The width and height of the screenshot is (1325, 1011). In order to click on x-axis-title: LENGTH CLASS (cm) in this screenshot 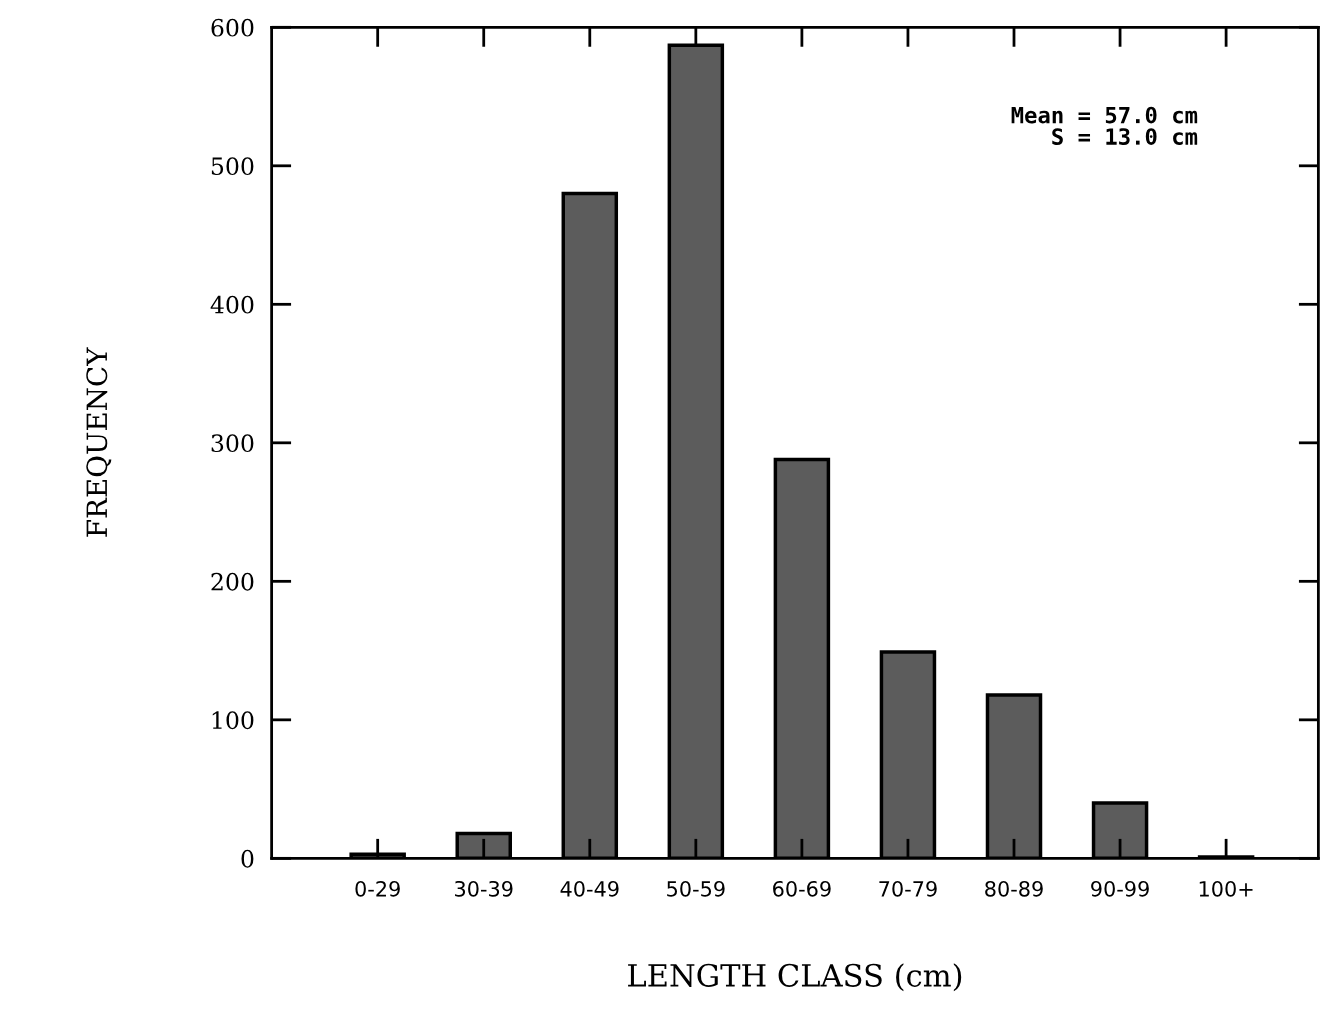, I will do `click(795, 977)`.